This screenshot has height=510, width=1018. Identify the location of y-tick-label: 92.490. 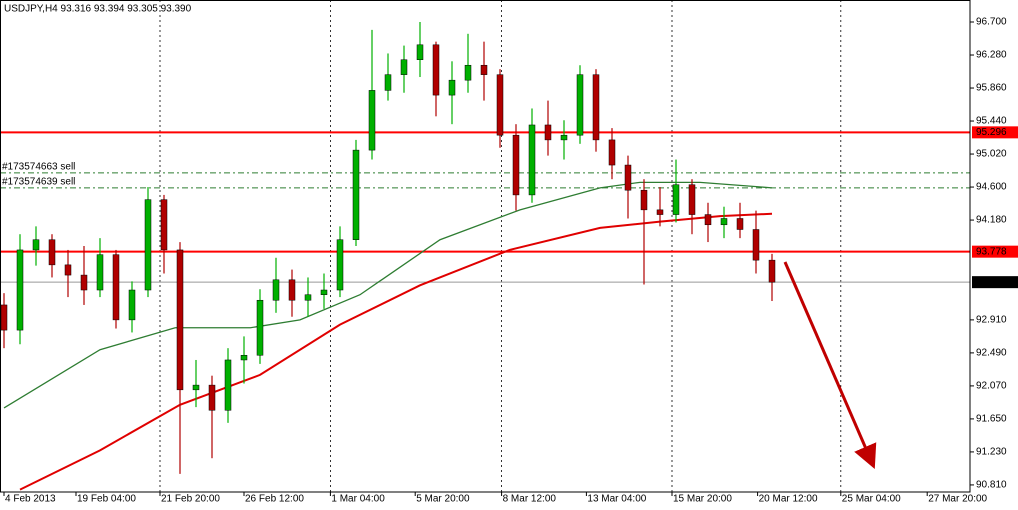
(991, 353).